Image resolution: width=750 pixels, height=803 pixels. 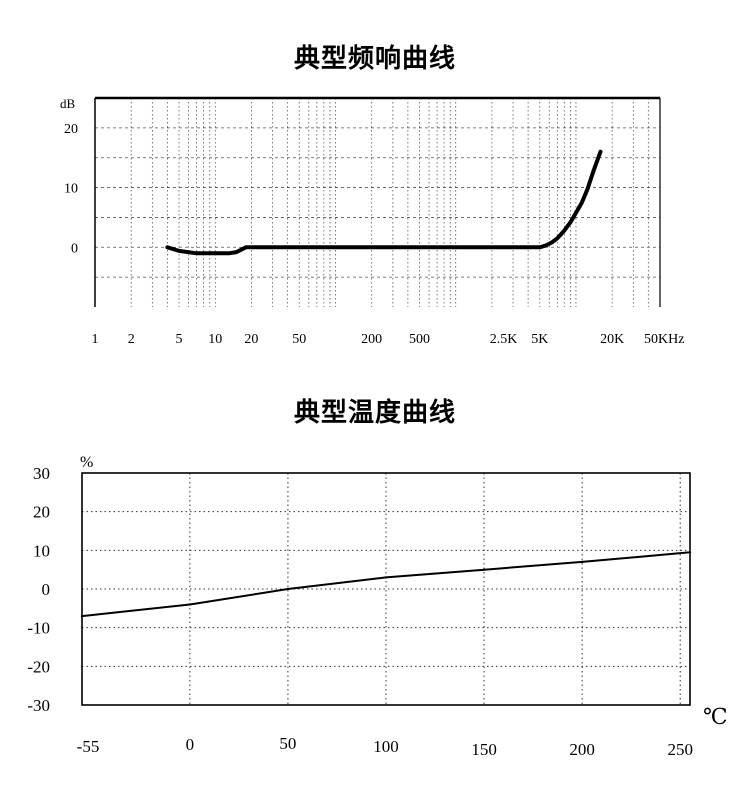 I want to click on x-tick-label: 0, so click(x=190, y=744).